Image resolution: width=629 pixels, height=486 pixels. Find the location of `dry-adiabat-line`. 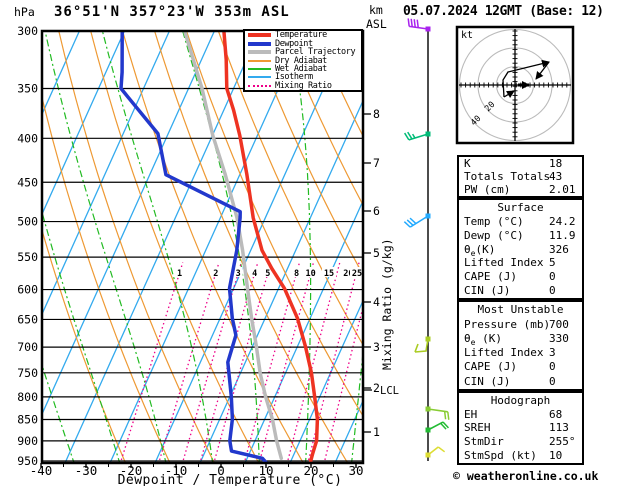

dry-adiabat-line is located at coordinates (322, 119).